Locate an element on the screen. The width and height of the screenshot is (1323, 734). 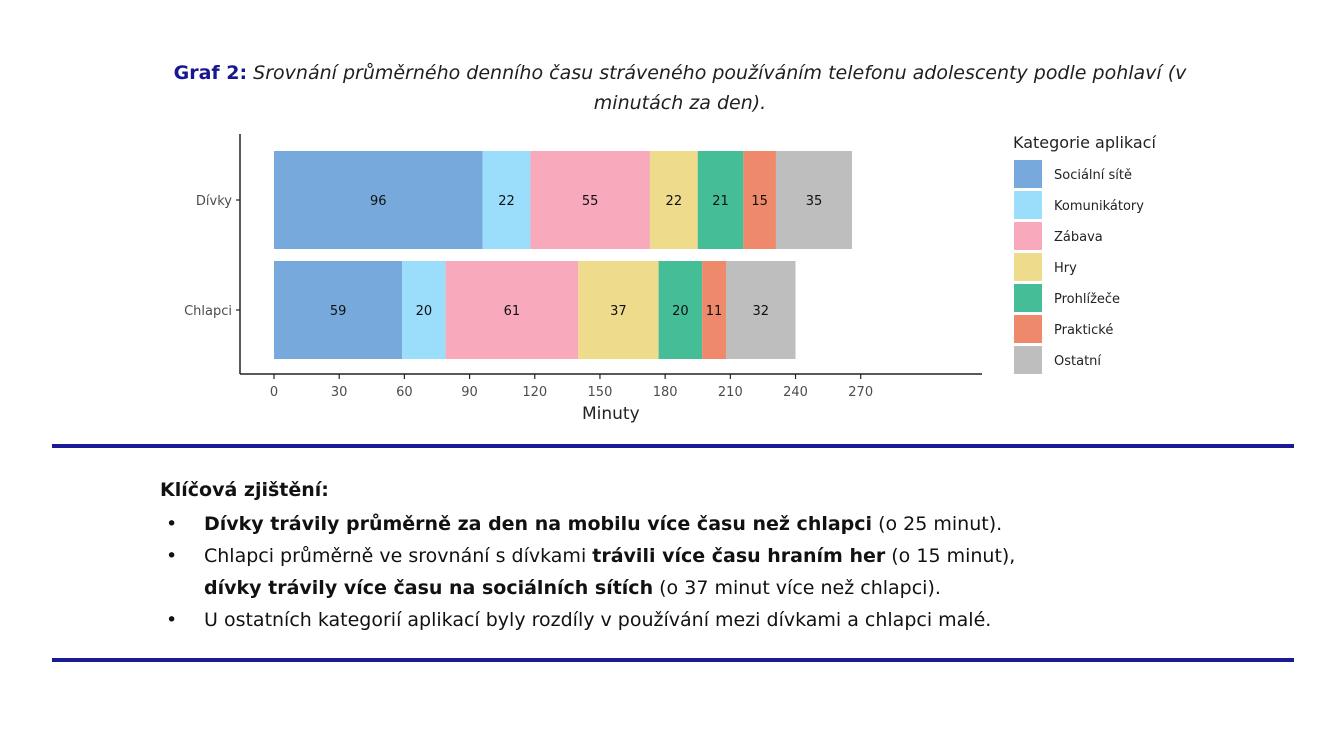
chart-title-lead: Graf 2: is located at coordinates (210, 73).